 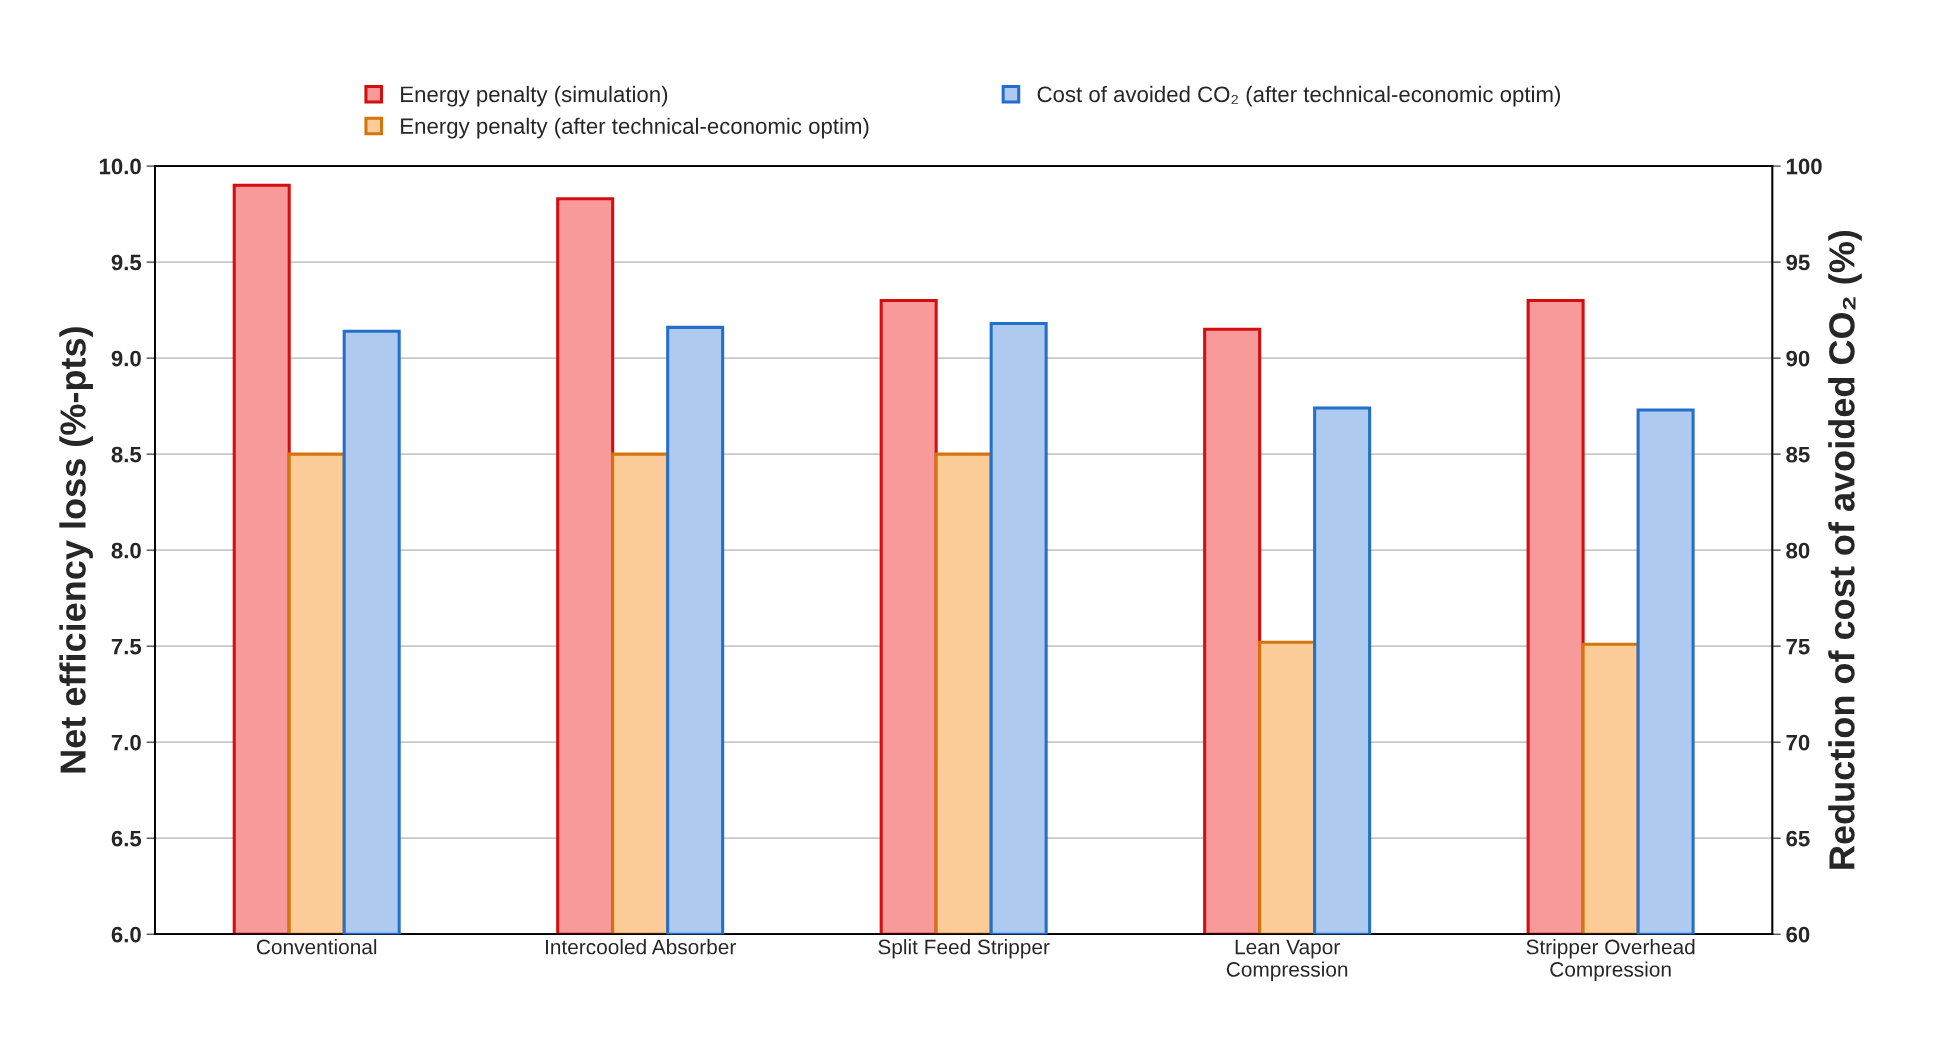 I want to click on y2-tick-label: 80, so click(x=1798, y=550).